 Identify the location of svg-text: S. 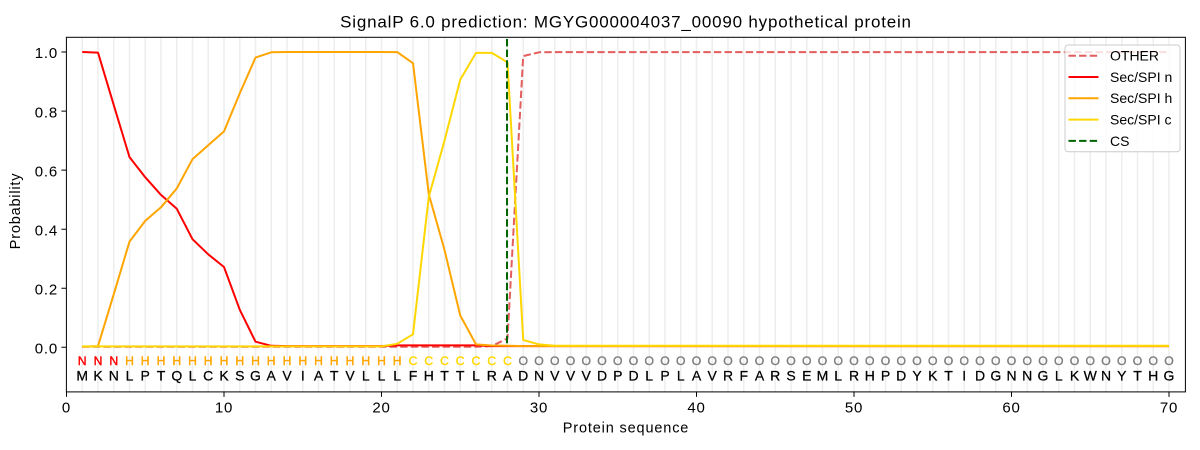
(239, 376).